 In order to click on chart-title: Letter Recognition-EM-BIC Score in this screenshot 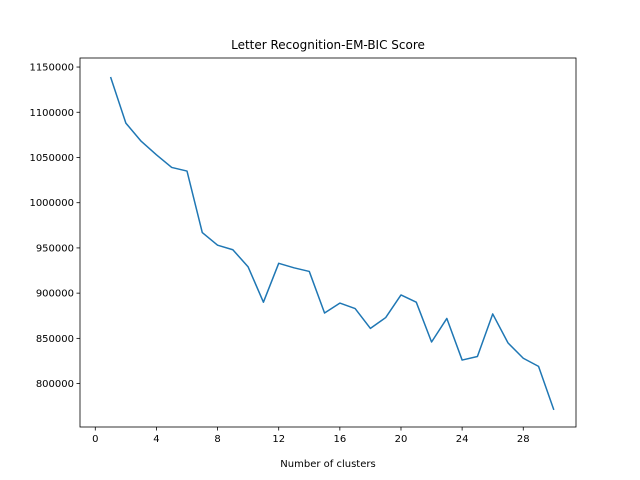, I will do `click(328, 45)`.